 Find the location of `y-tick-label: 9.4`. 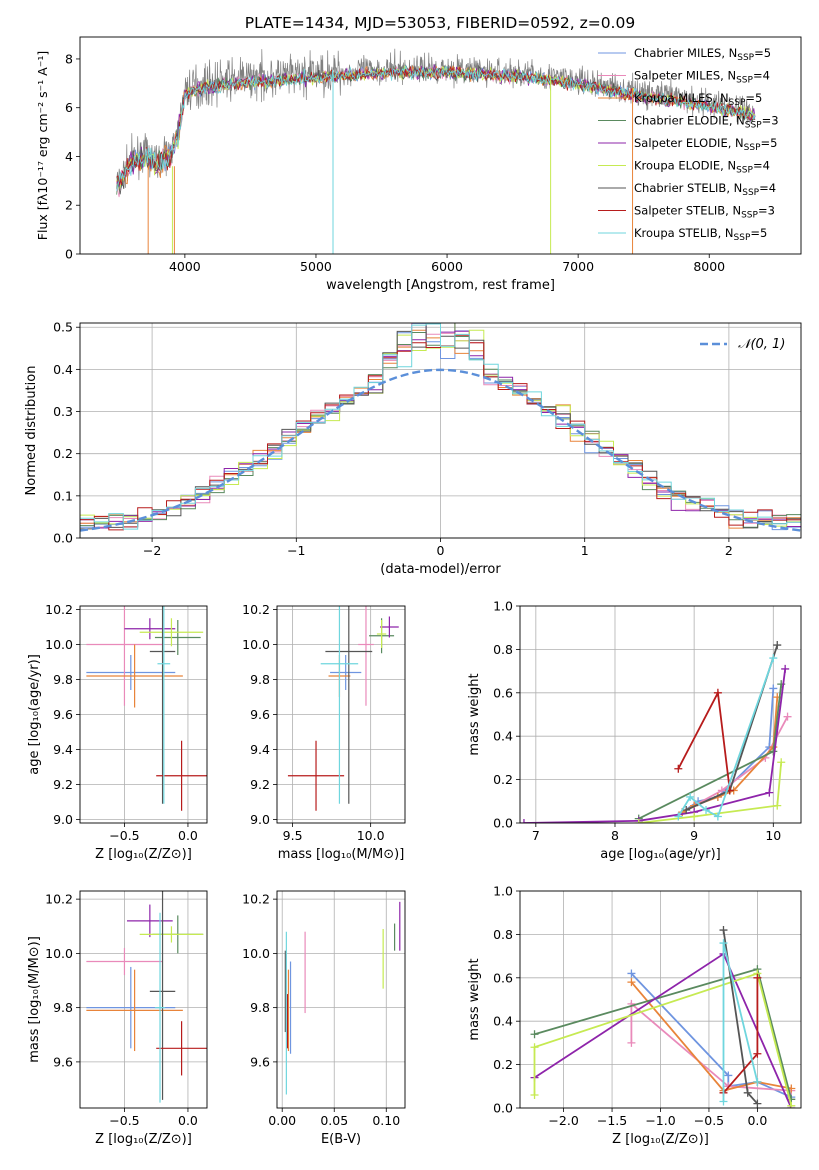

y-tick-label: 9.4 is located at coordinates (260, 749).